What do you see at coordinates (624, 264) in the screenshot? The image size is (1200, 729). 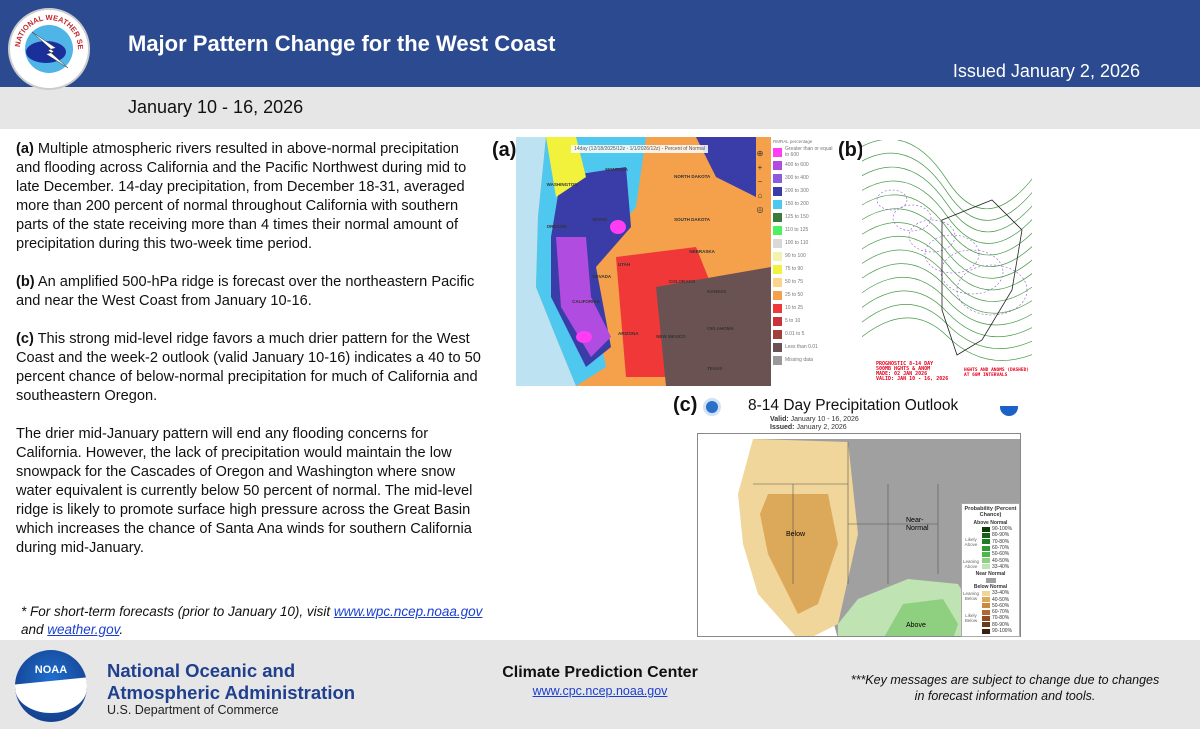 I see `state-label: UTAH` at bounding box center [624, 264].